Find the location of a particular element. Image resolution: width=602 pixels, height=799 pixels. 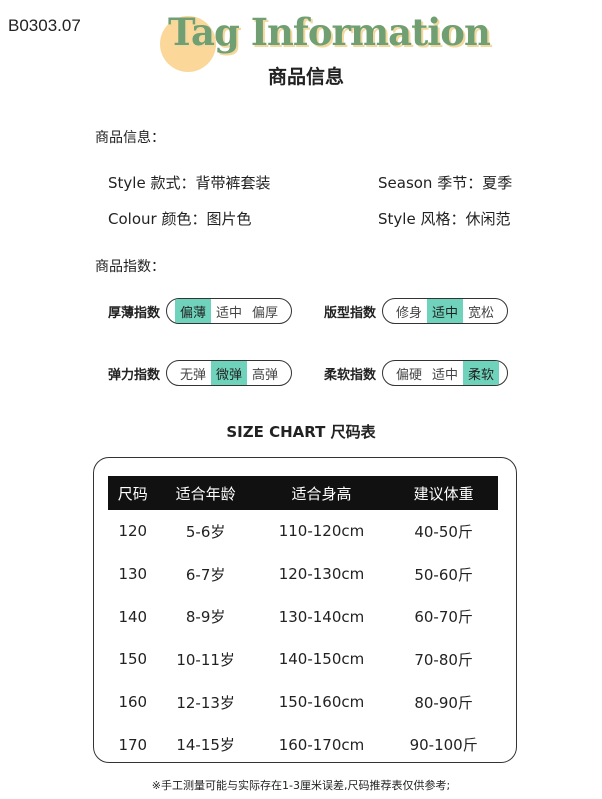

table-row: 130 6-7岁 120-130cm 50-60斤 is located at coordinates (303, 574).